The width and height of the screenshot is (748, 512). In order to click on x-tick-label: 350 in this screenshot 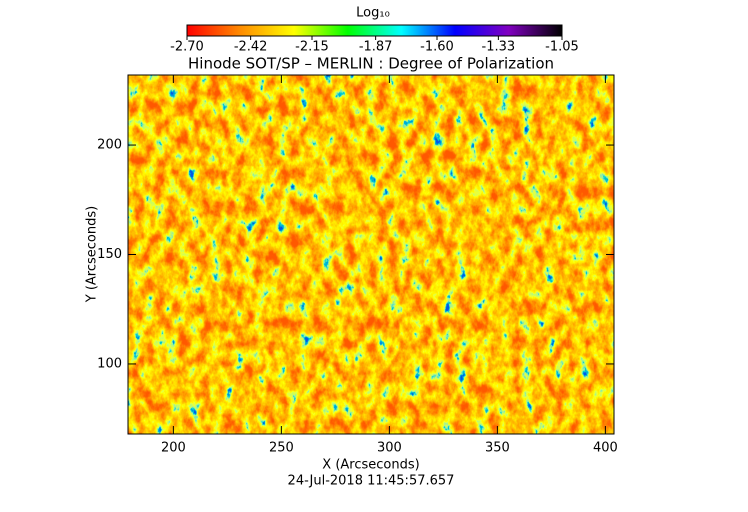, I will do `click(497, 448)`.